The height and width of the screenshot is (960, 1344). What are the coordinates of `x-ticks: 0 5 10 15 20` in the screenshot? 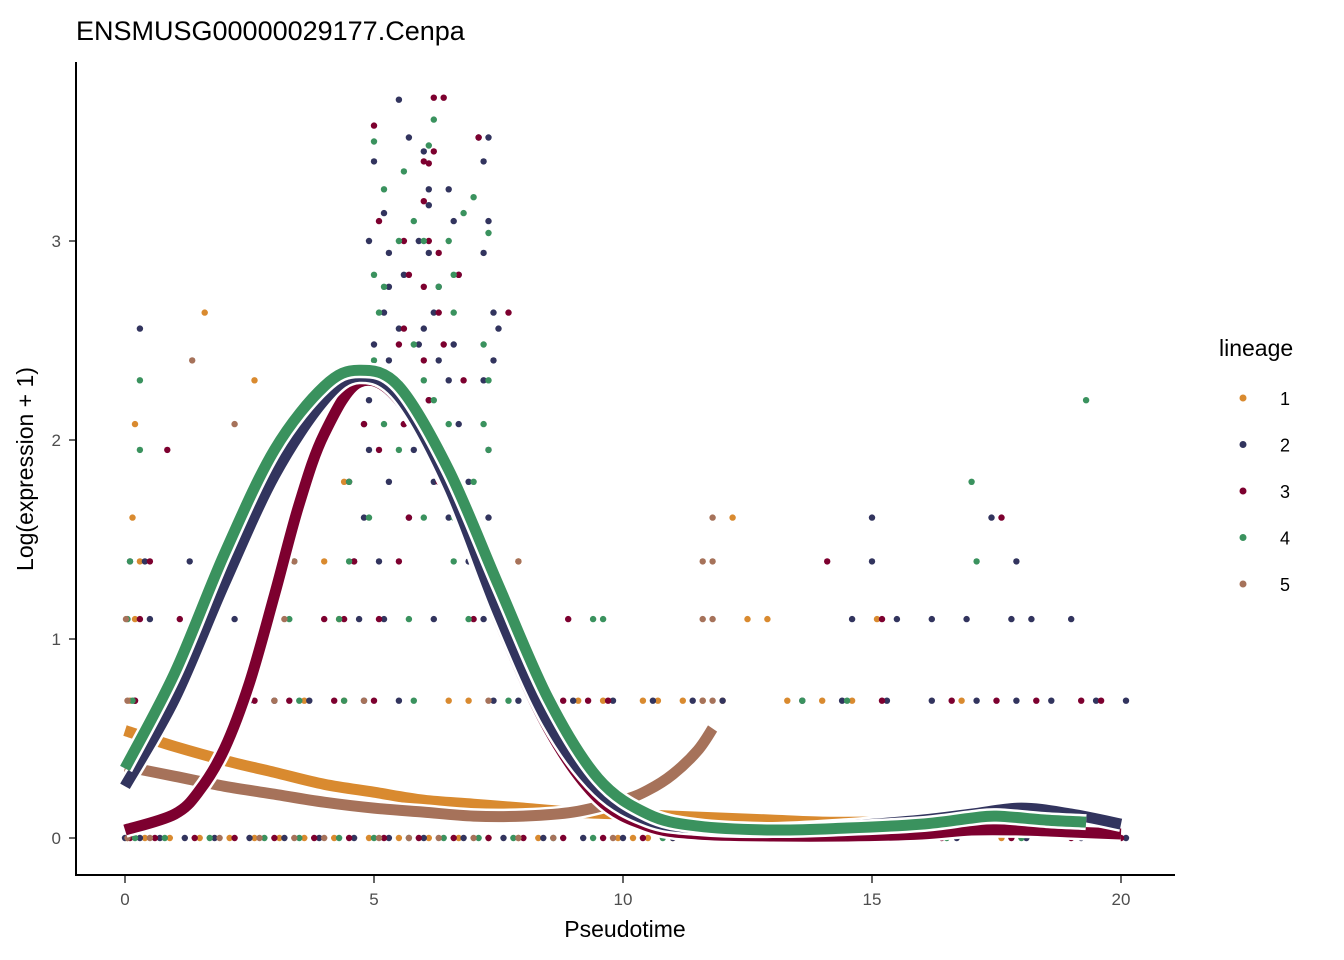 It's located at (625, 892).